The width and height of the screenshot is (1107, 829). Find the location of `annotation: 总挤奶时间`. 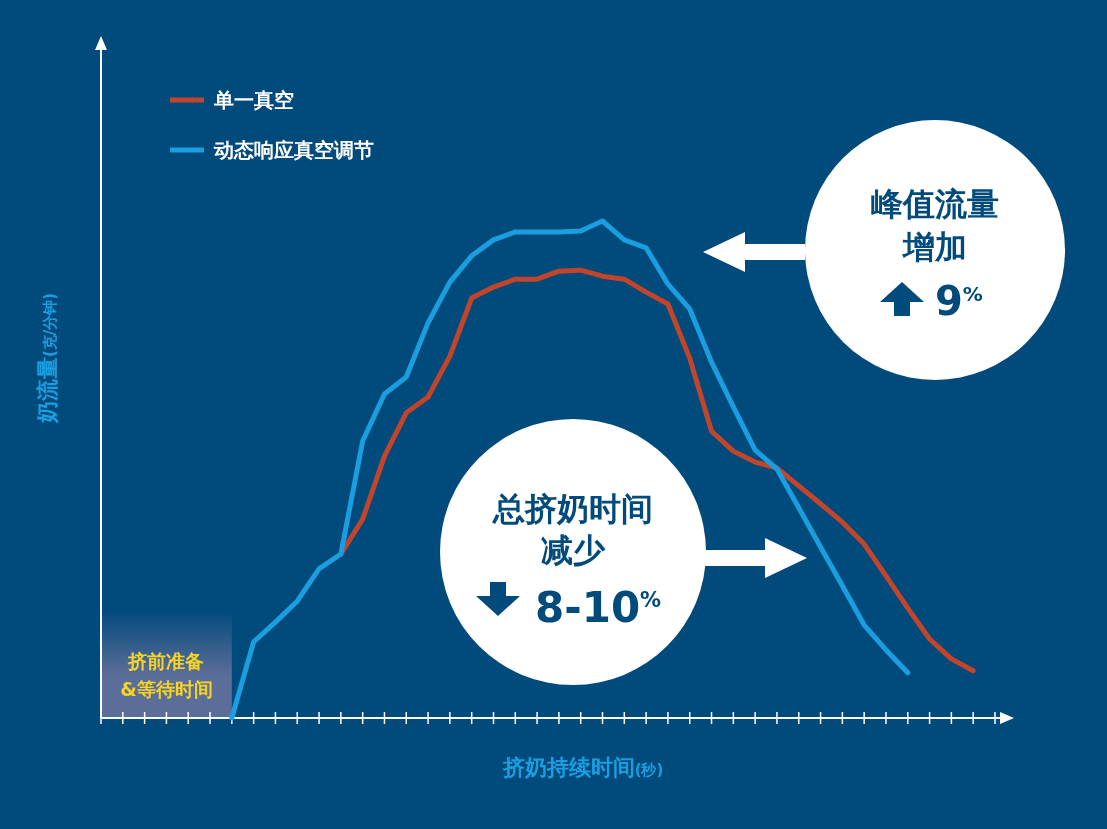

annotation: 总挤奶时间 is located at coordinates (572, 509).